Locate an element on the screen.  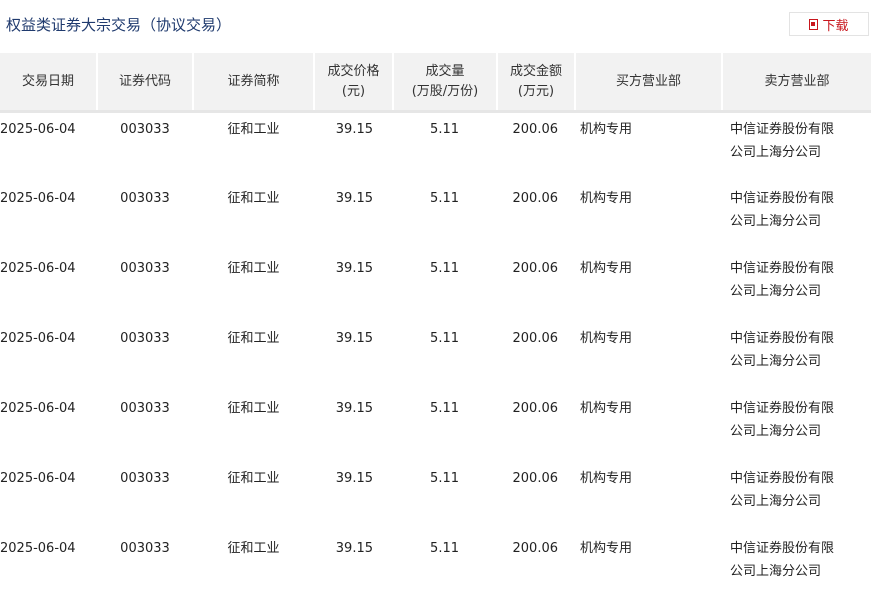
header-text: 成交价格 is located at coordinates (353, 71).